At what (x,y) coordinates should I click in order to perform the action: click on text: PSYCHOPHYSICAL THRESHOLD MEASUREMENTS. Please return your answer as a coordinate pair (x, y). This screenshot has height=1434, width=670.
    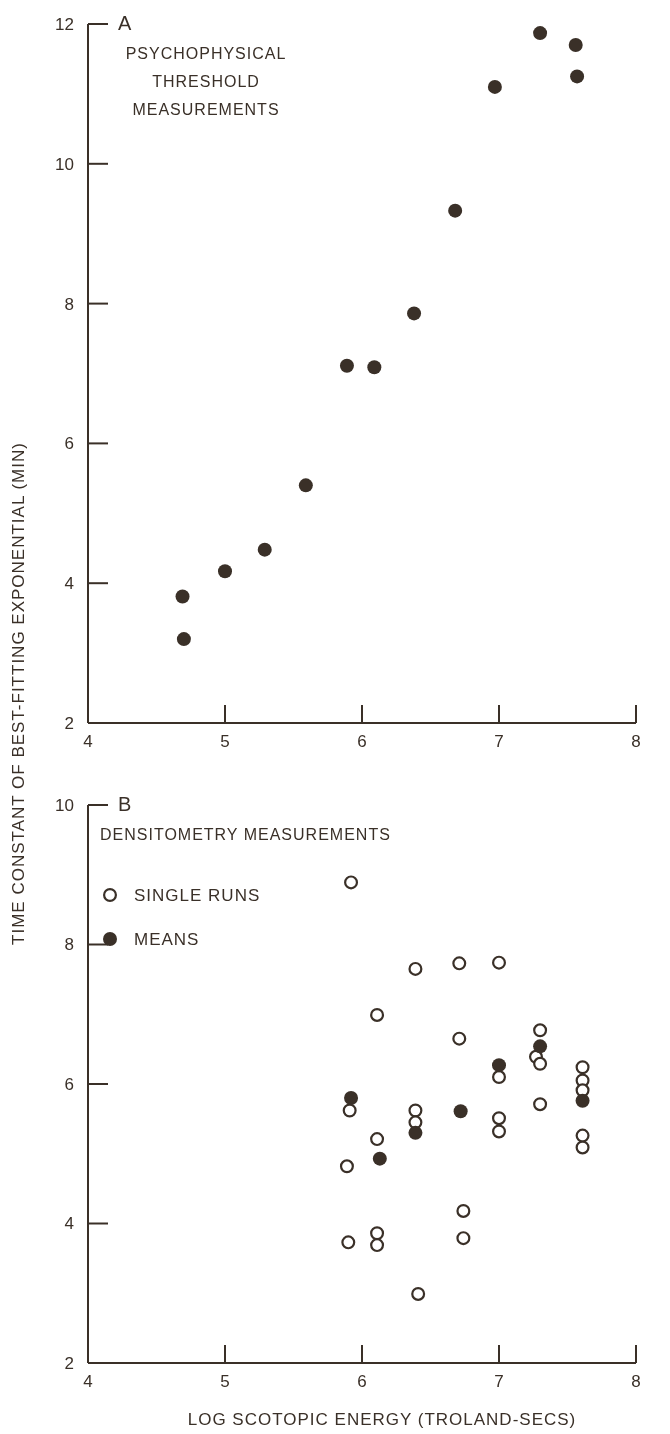
    Looking at the image, I should click on (206, 81).